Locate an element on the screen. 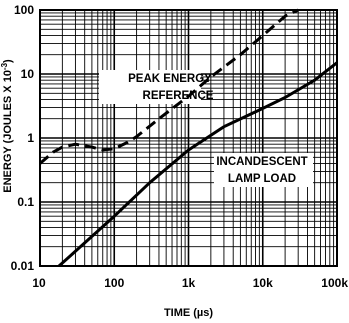  x-tick-label: 10k is located at coordinates (263, 283).